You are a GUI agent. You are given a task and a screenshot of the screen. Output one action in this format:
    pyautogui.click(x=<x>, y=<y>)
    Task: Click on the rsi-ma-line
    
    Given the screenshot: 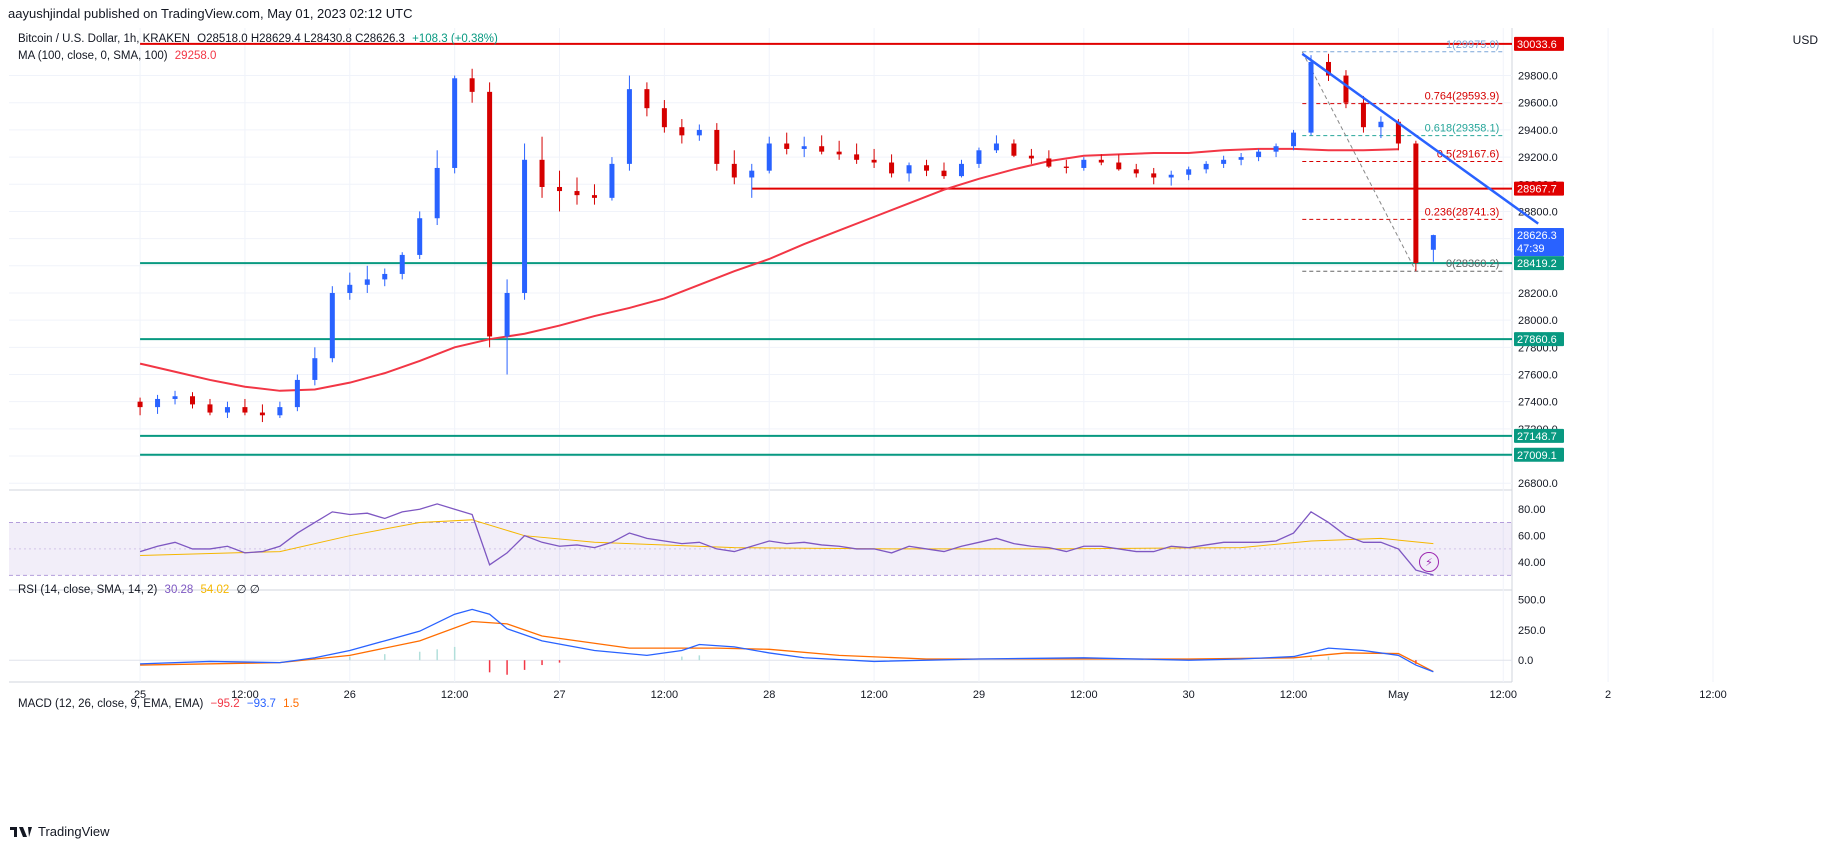 What is the action you would take?
    pyautogui.click(x=787, y=538)
    